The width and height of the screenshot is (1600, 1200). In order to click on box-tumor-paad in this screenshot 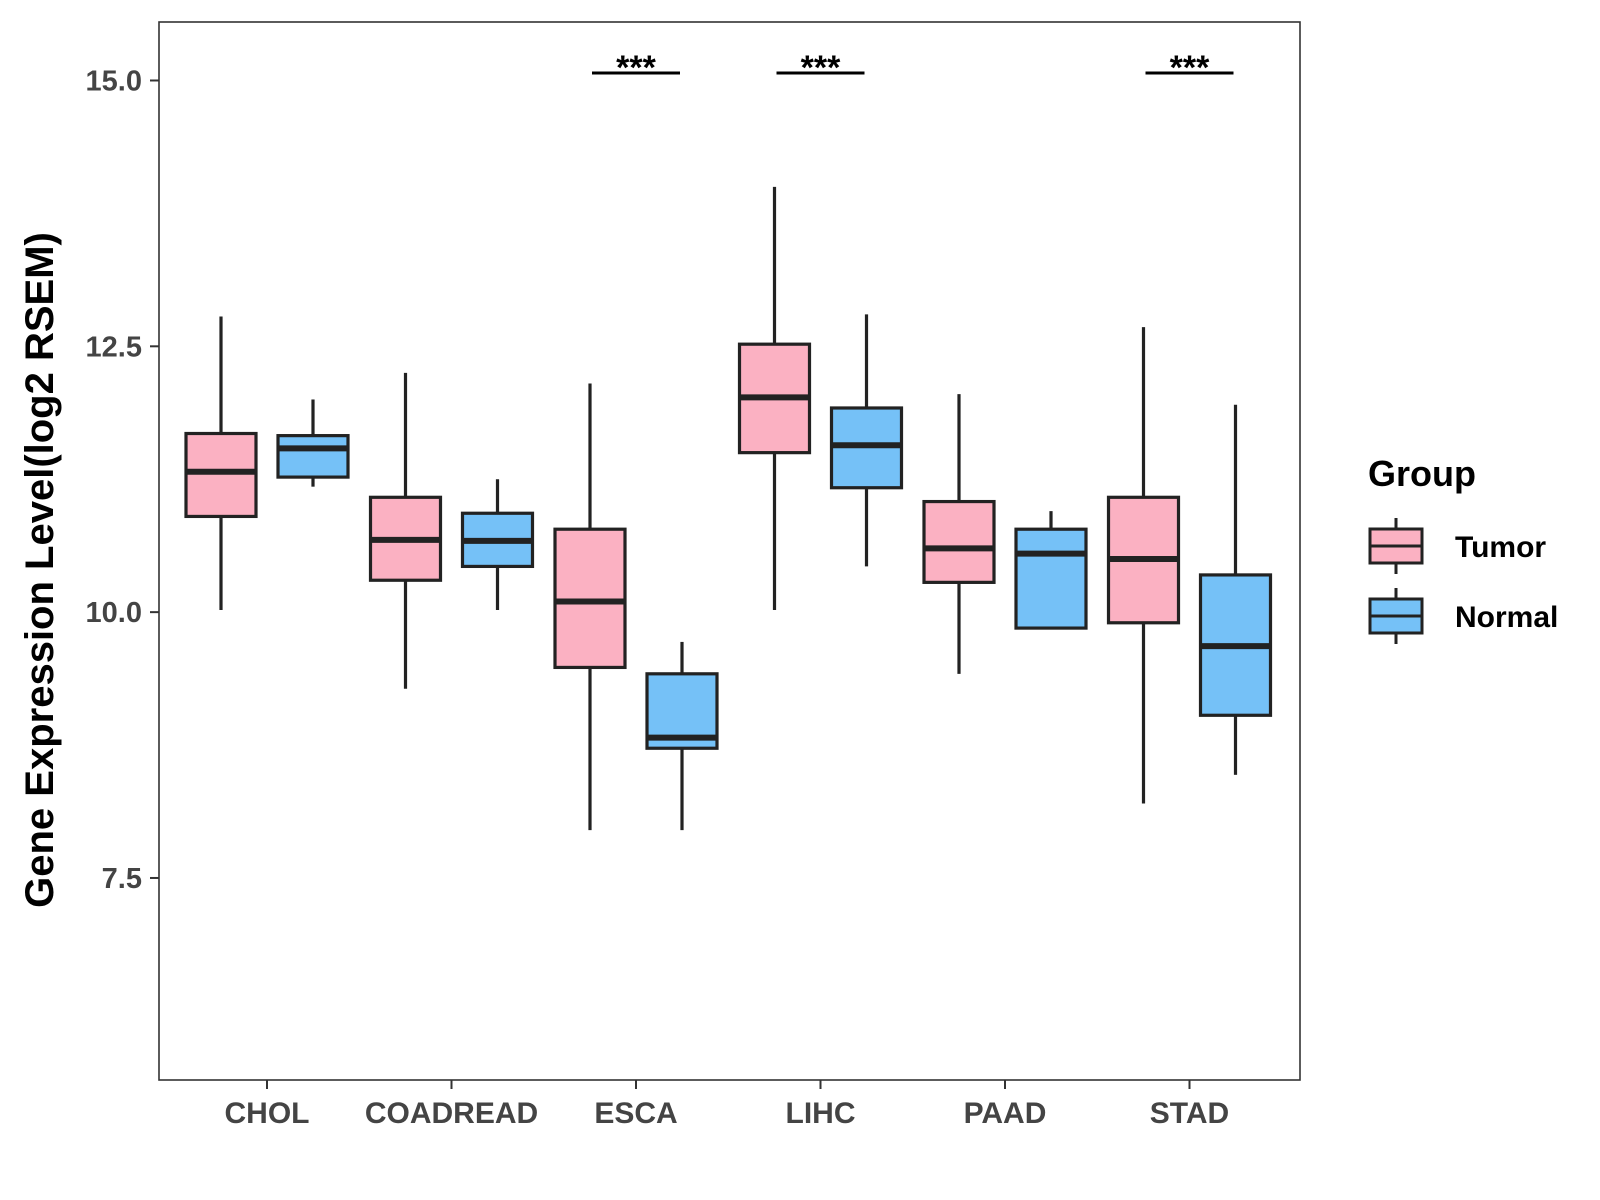, I will do `click(959, 534)`.